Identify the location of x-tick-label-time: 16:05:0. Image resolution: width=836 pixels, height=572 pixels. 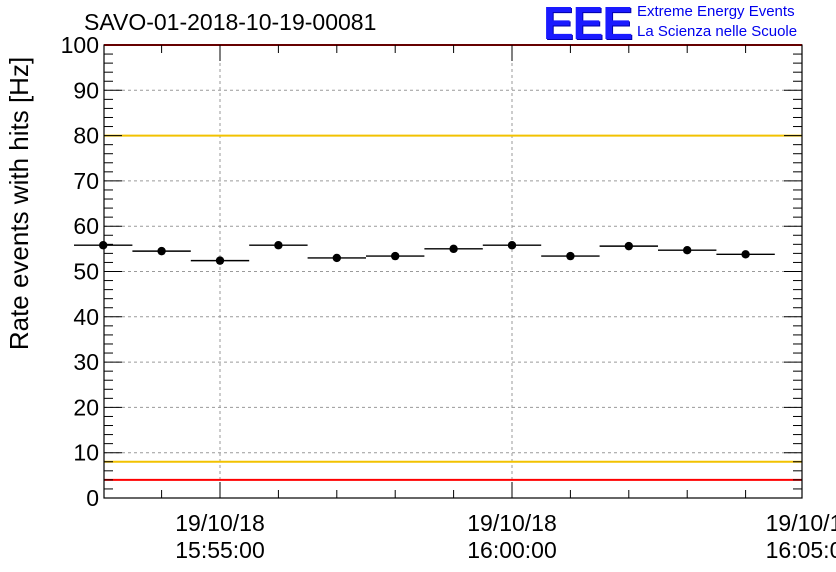
(801, 550).